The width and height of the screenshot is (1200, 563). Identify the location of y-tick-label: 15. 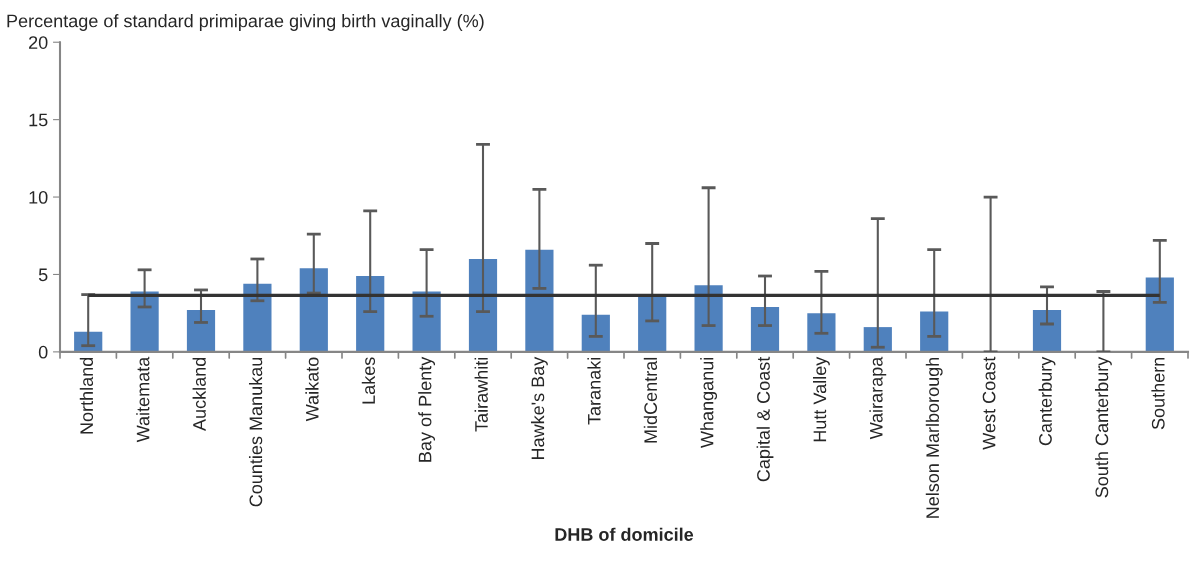
(38, 120).